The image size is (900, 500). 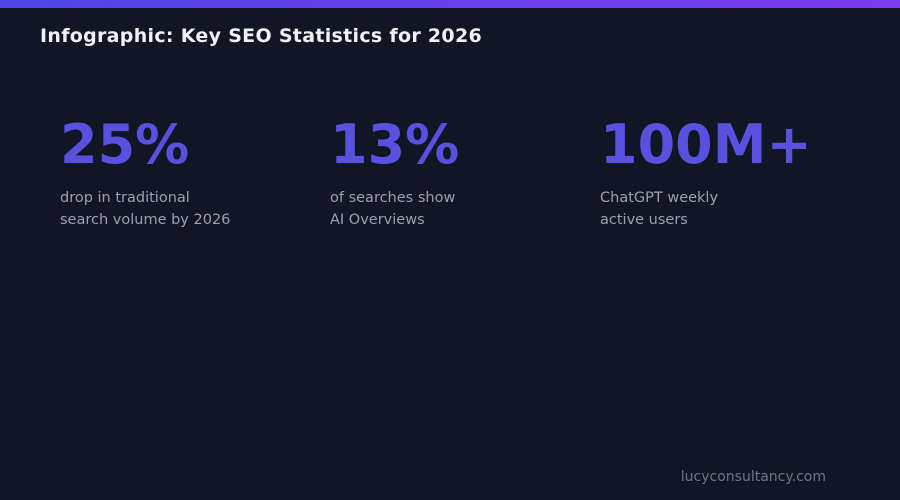 What do you see at coordinates (125, 198) in the screenshot?
I see `stat-caption-line1: drop in traditional` at bounding box center [125, 198].